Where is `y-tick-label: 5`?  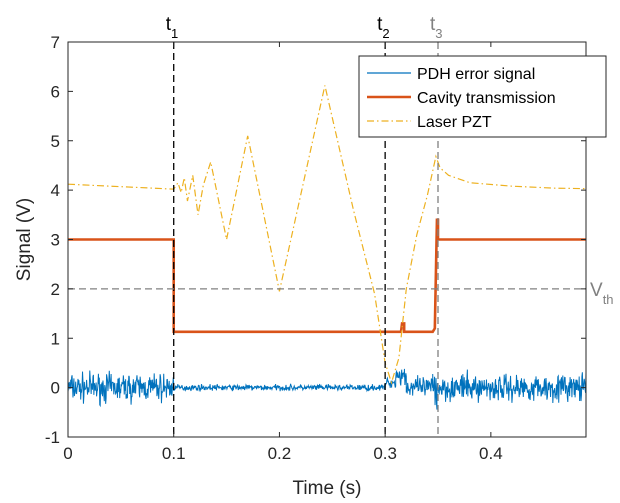 y-tick-label: 5 is located at coordinates (55, 141).